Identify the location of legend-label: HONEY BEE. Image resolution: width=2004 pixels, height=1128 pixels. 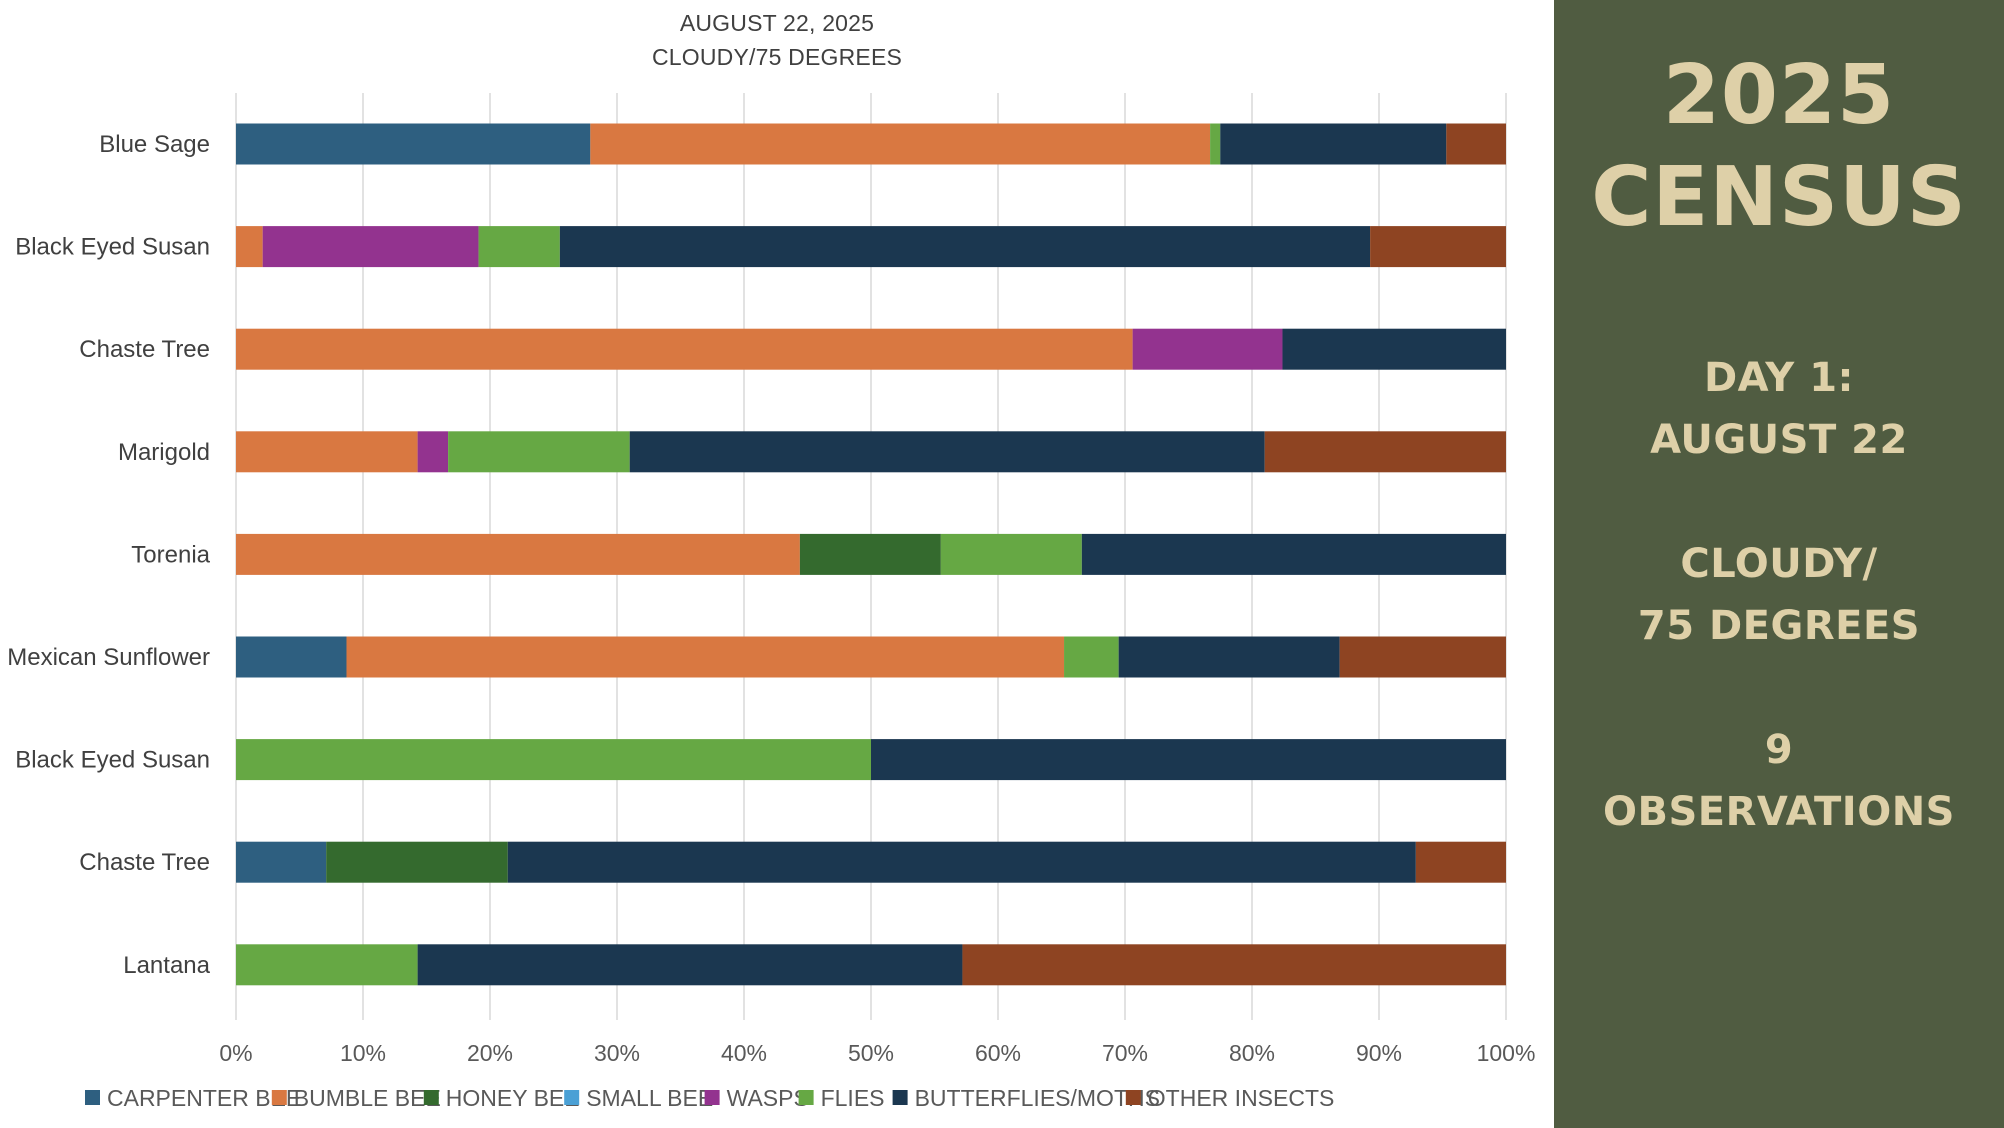
(513, 1098).